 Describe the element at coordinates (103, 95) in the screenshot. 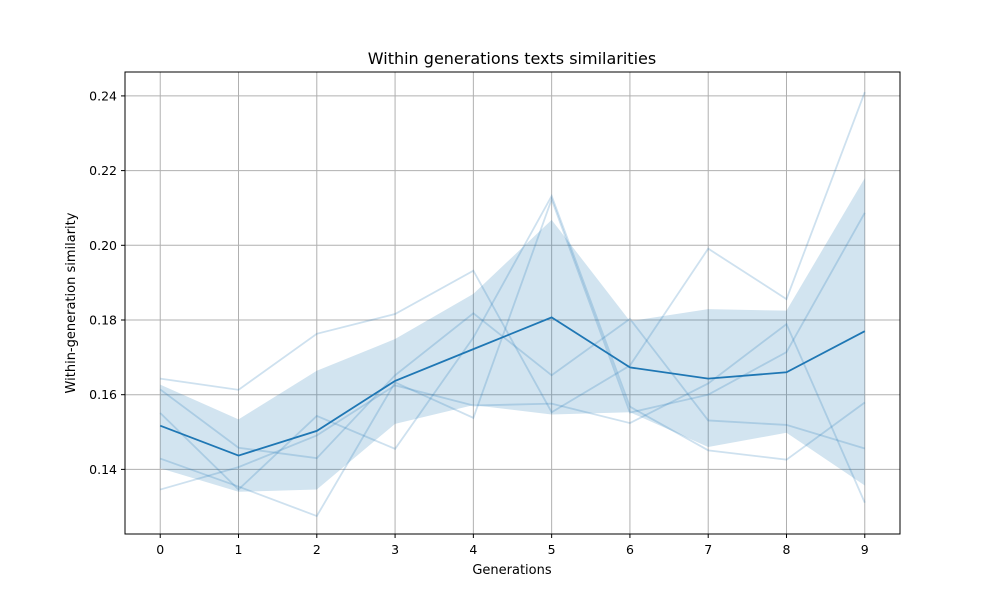

I see `y-tick-label: 0.24` at that location.